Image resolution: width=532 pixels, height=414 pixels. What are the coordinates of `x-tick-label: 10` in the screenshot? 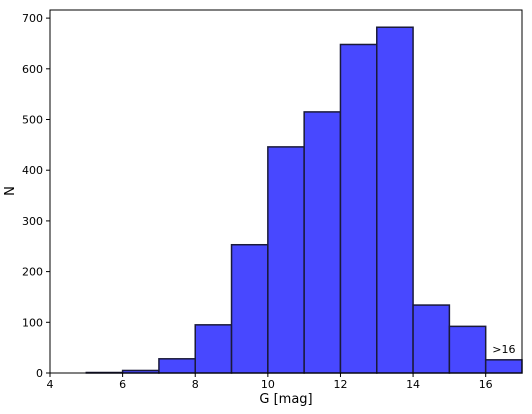 It's located at (268, 384).